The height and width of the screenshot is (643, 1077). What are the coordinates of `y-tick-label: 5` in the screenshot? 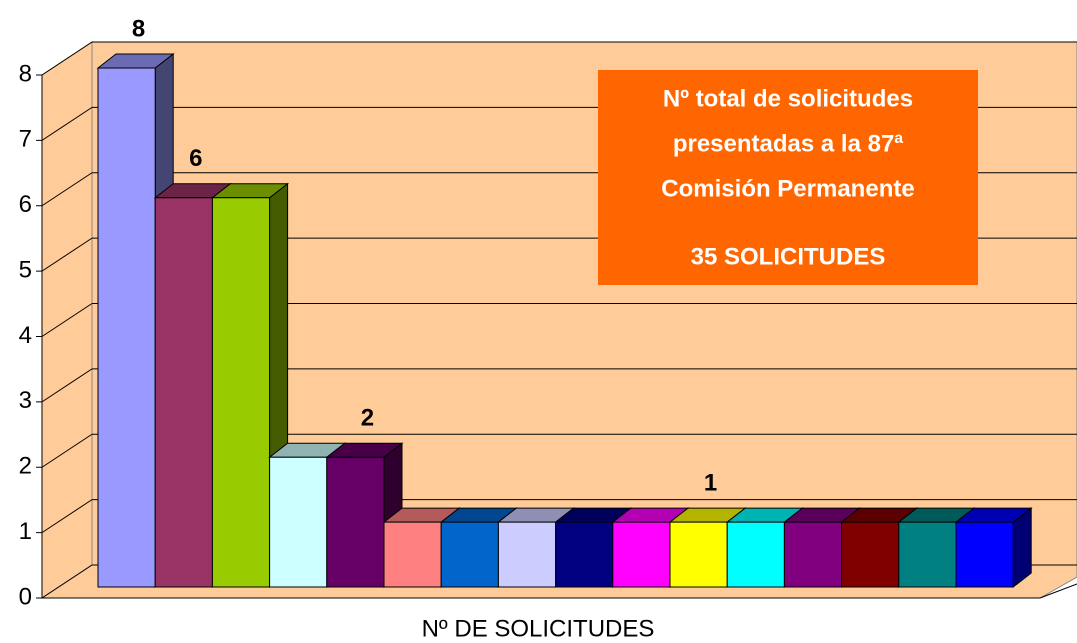 It's located at (25, 269).